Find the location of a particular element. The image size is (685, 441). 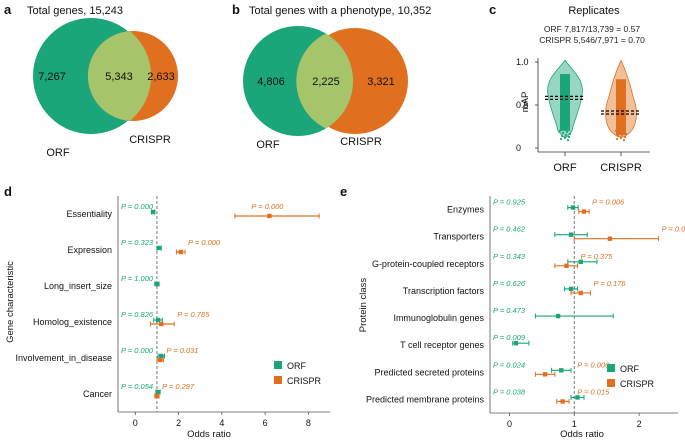

legend-e-orf-label: ORF is located at coordinates (630, 369).